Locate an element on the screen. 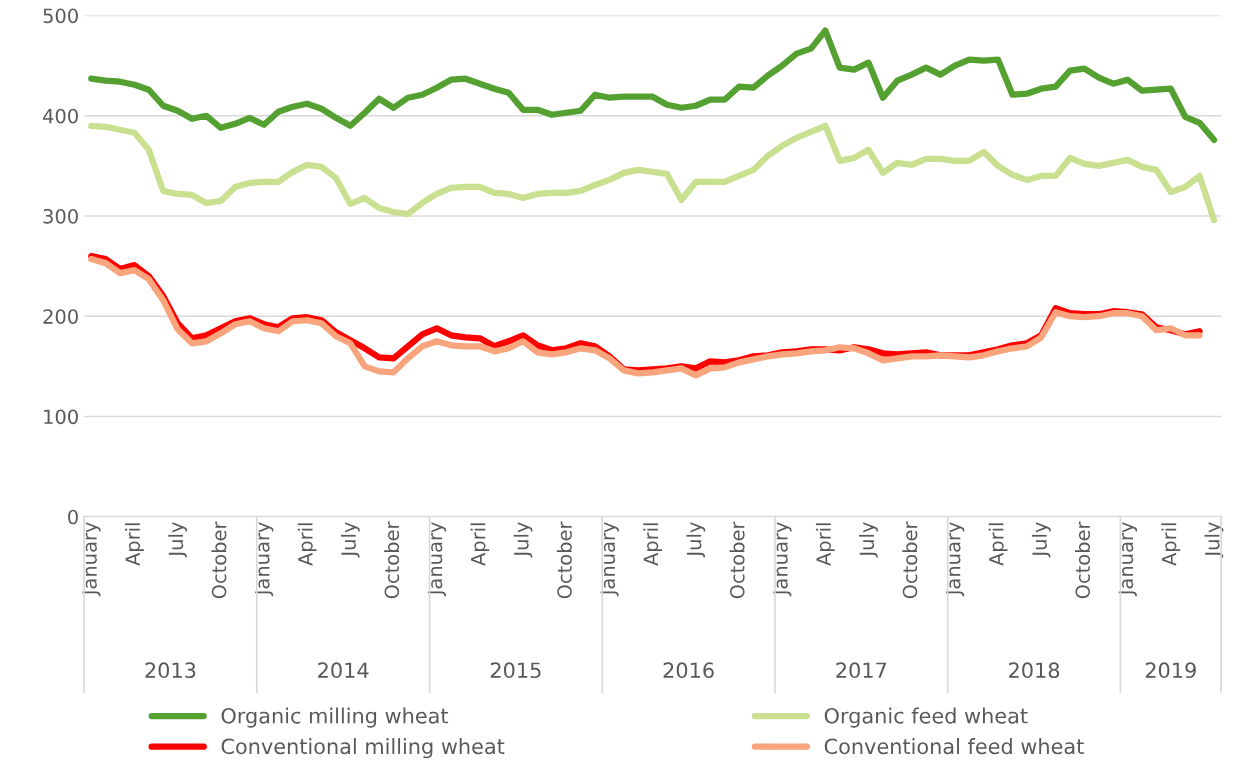 The image size is (1236, 777). legend-label: Conventional feed wheat is located at coordinates (954, 746).